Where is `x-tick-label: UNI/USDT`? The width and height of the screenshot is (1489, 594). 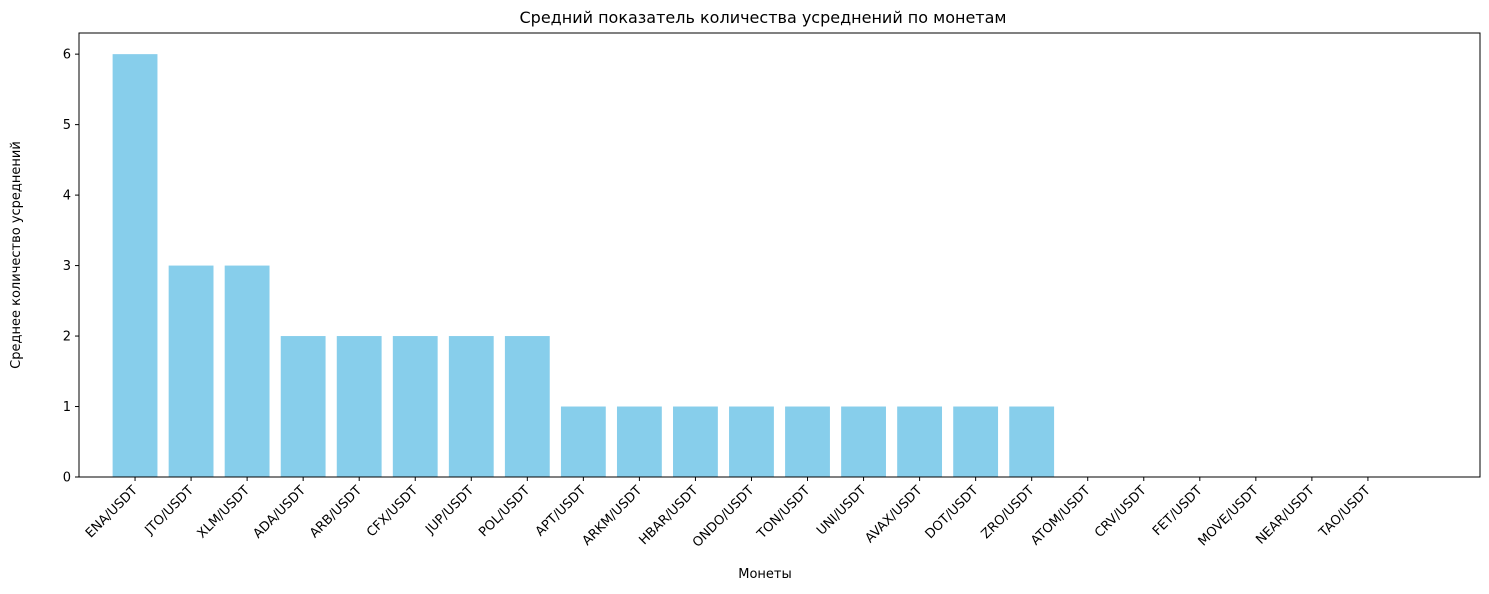 x-tick-label: UNI/USDT is located at coordinates (841, 510).